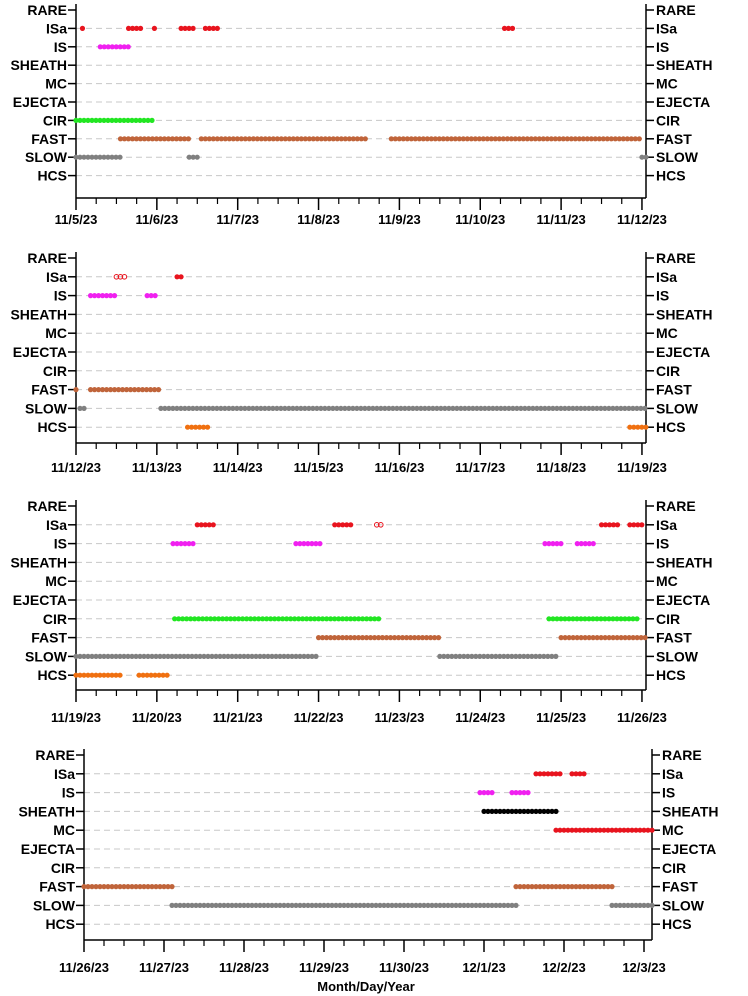 The width and height of the screenshot is (748, 996). I want to click on y-label-left-mc: MC, so click(56, 581).